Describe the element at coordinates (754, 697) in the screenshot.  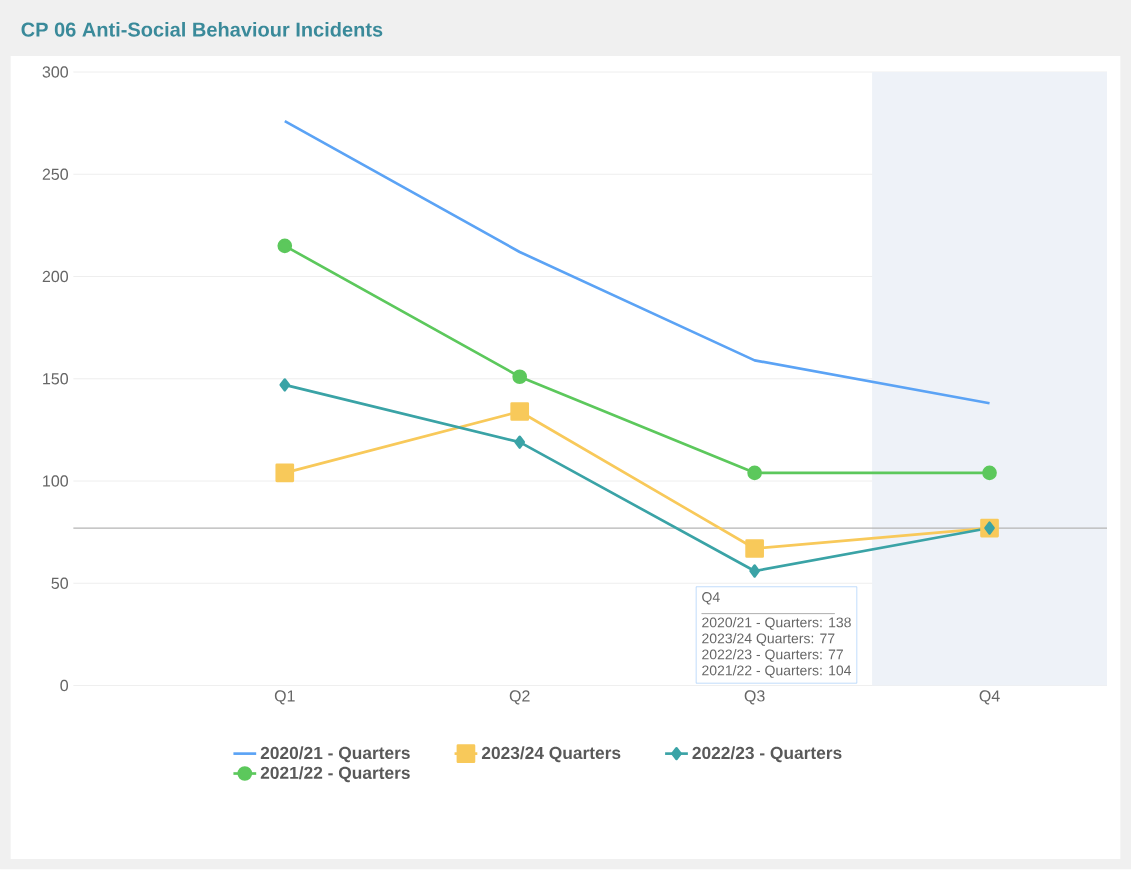
I see `x-tick-label: Q3` at that location.